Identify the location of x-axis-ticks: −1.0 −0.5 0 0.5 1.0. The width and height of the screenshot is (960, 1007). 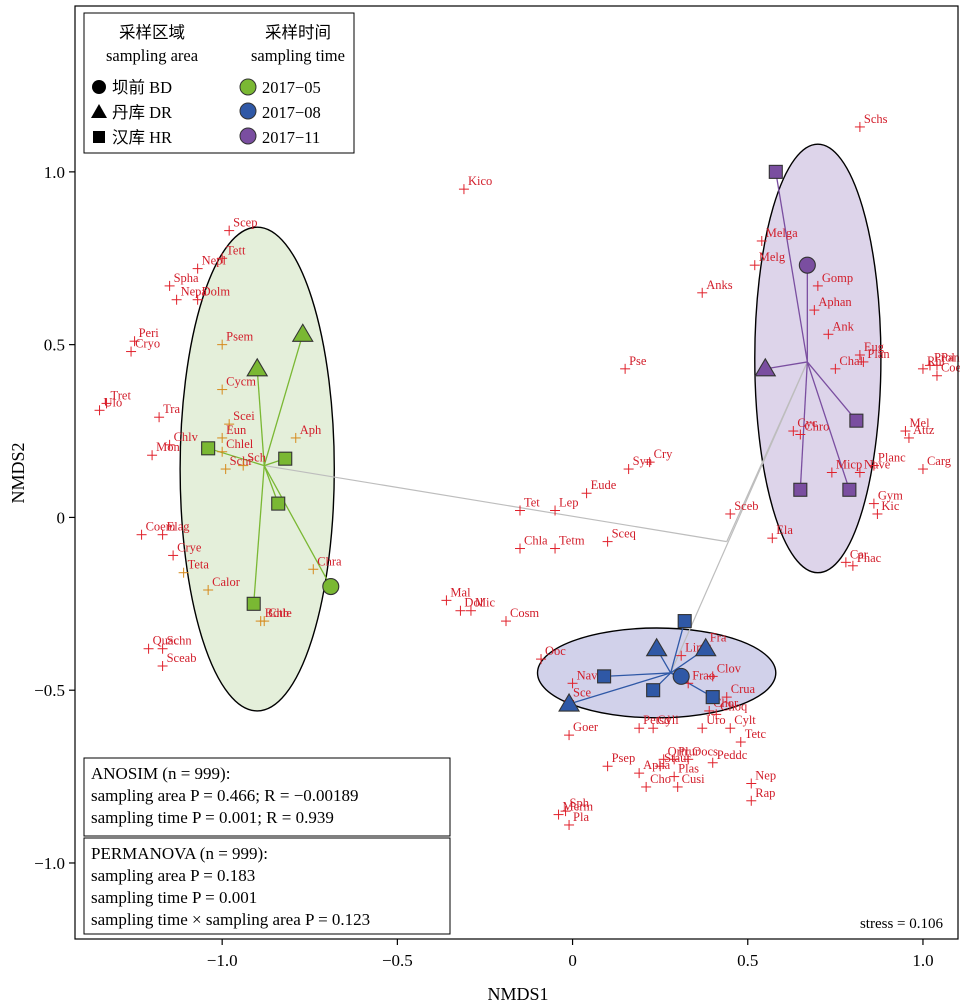
(570, 954).